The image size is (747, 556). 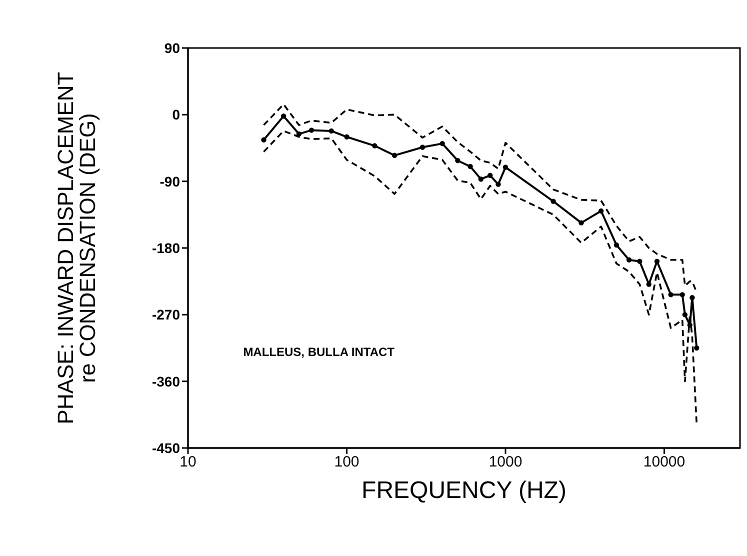 I want to click on y-tick-label: -270, so click(x=166, y=314).